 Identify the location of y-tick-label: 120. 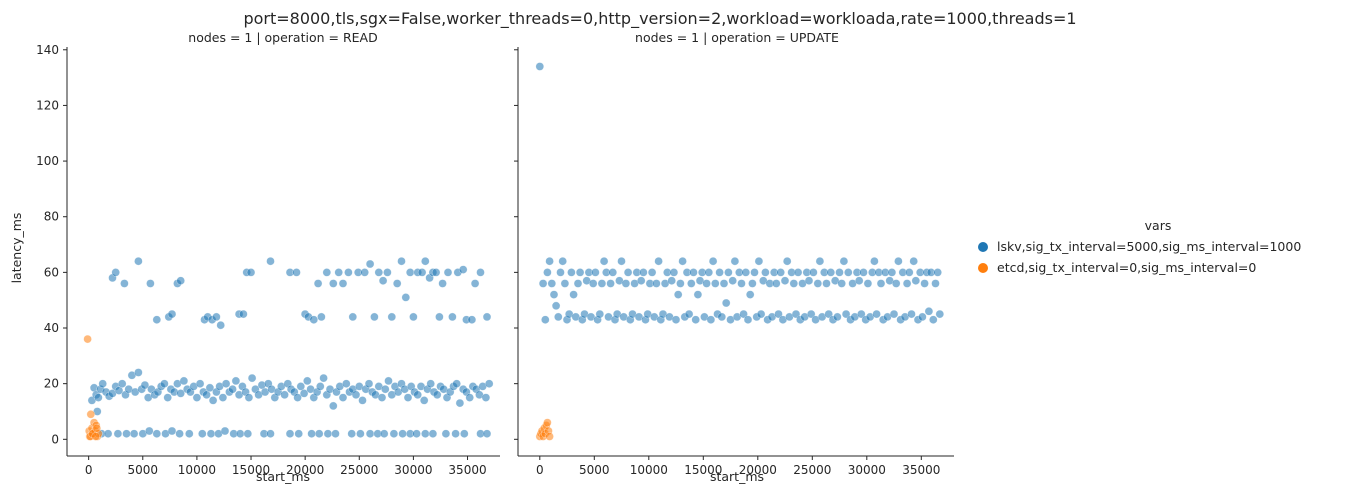
(47, 105).